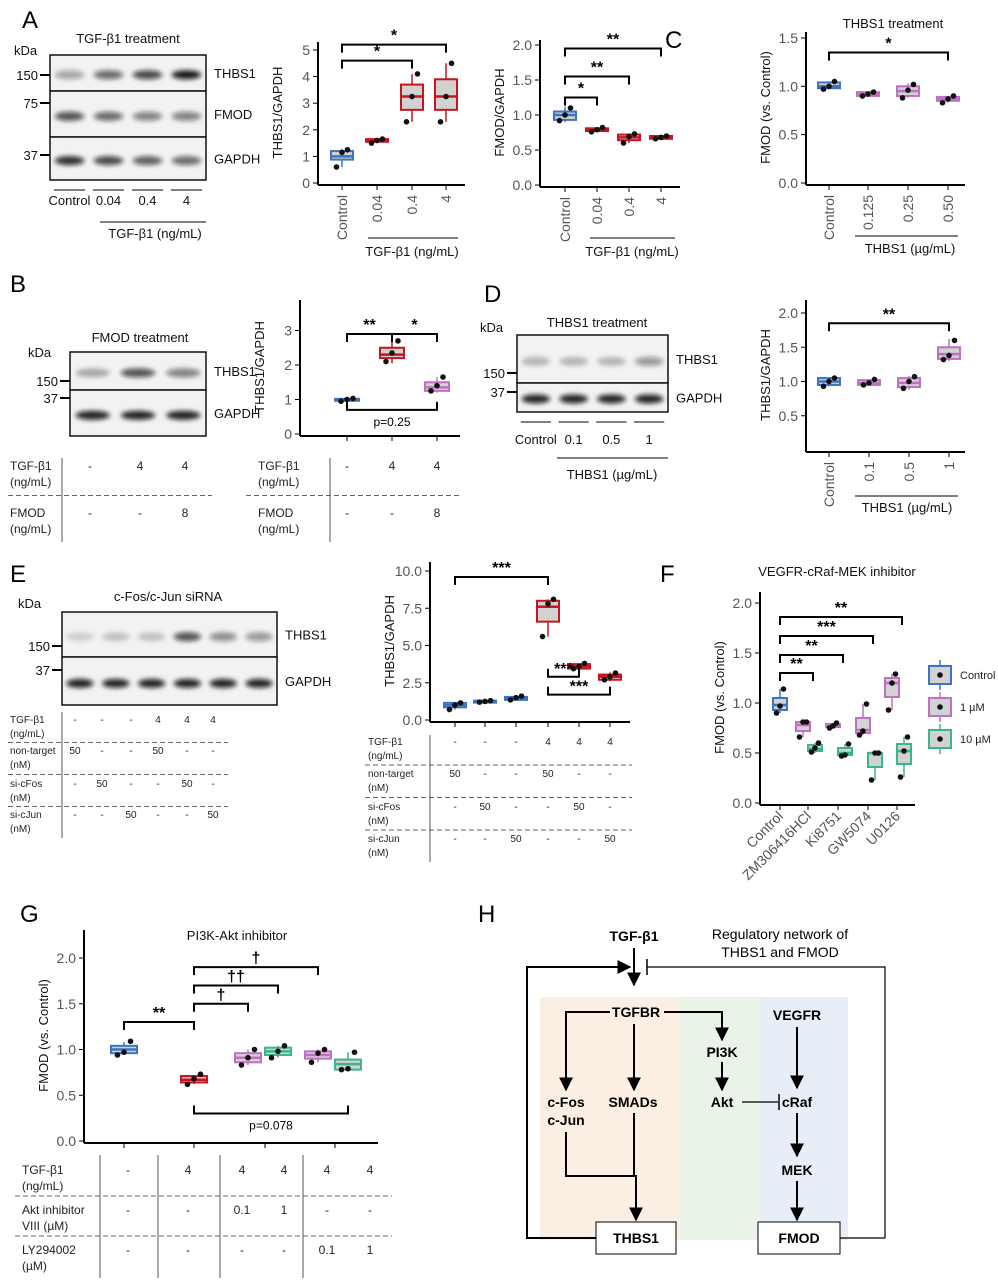 The height and width of the screenshot is (1280, 998). I want to click on panel-label-c: C, so click(673, 40).